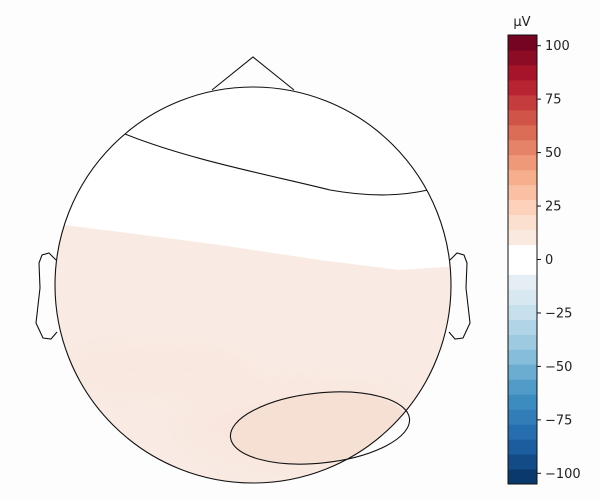  What do you see at coordinates (558, 420) in the screenshot?
I see `colorbar-tick-label: −75` at bounding box center [558, 420].